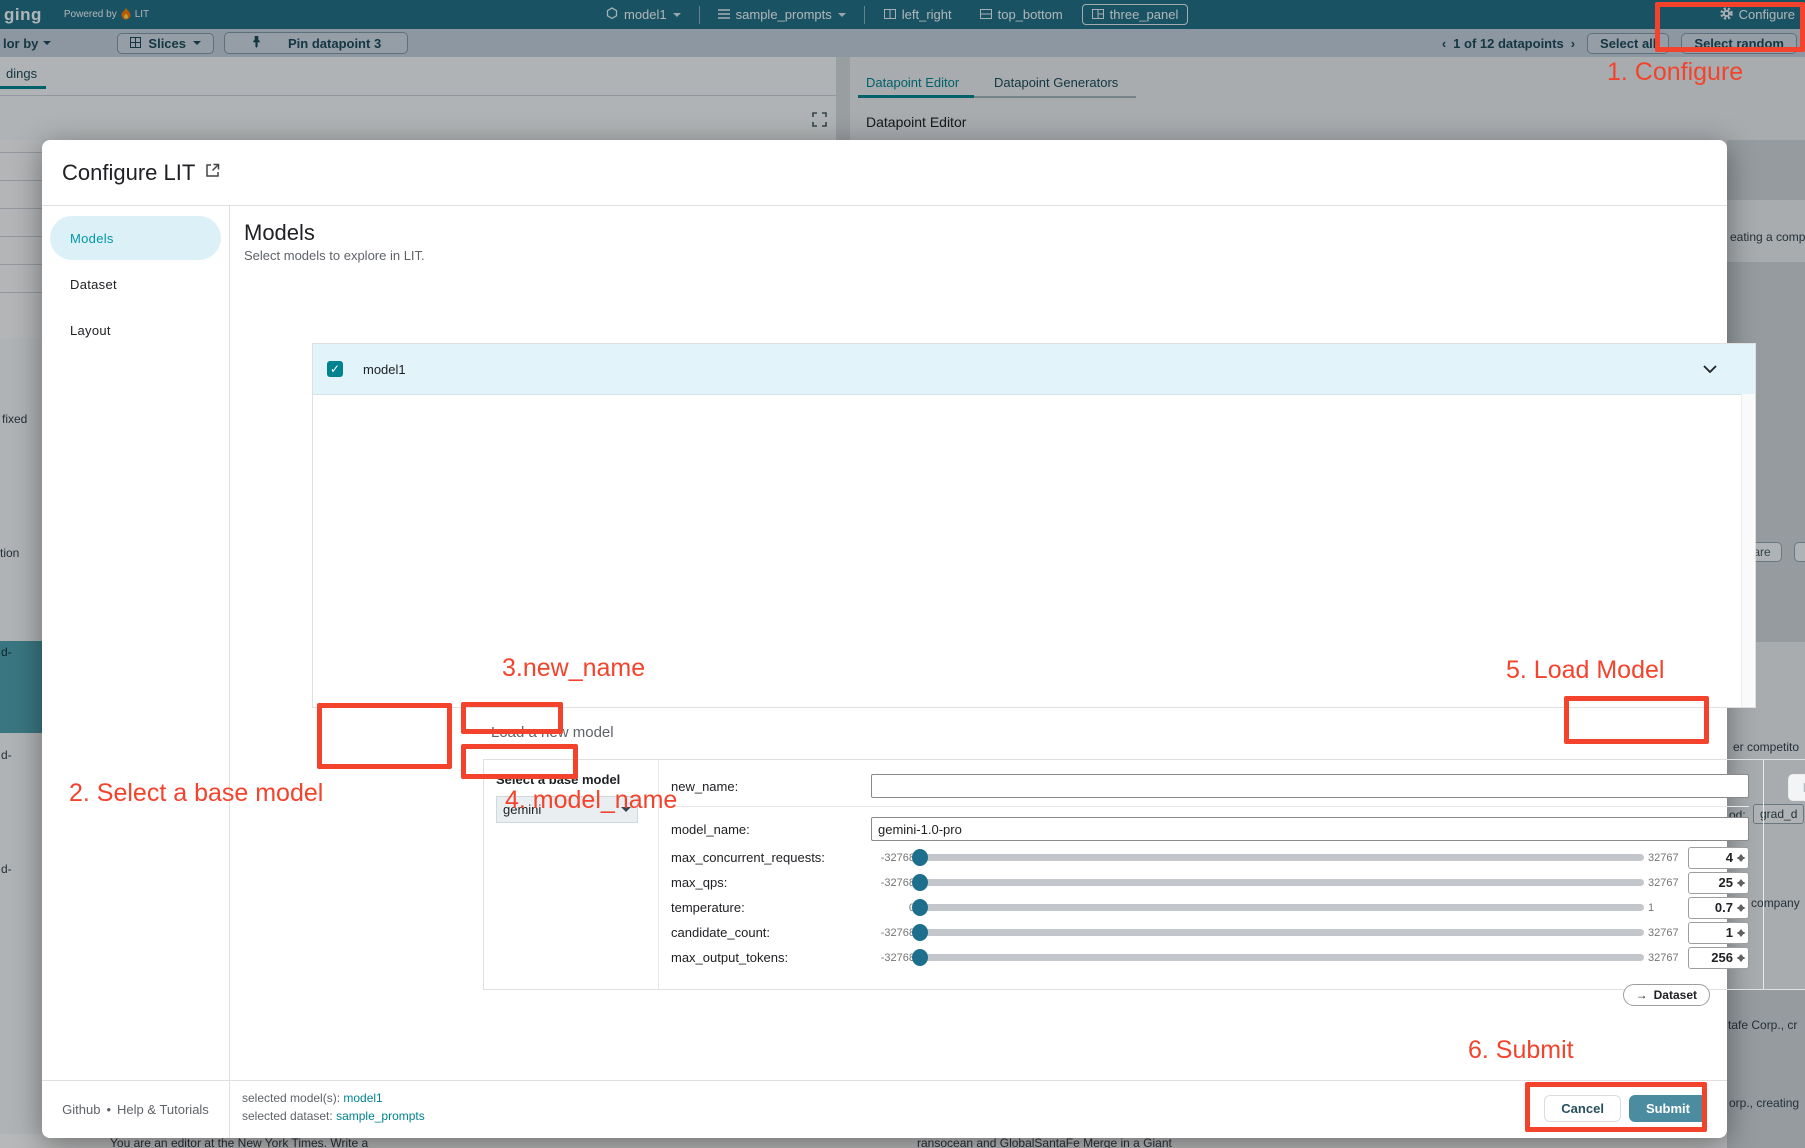 This screenshot has width=1805, height=1148. Describe the element at coordinates (212, 173) in the screenshot. I see `open-in-new-icon` at that location.